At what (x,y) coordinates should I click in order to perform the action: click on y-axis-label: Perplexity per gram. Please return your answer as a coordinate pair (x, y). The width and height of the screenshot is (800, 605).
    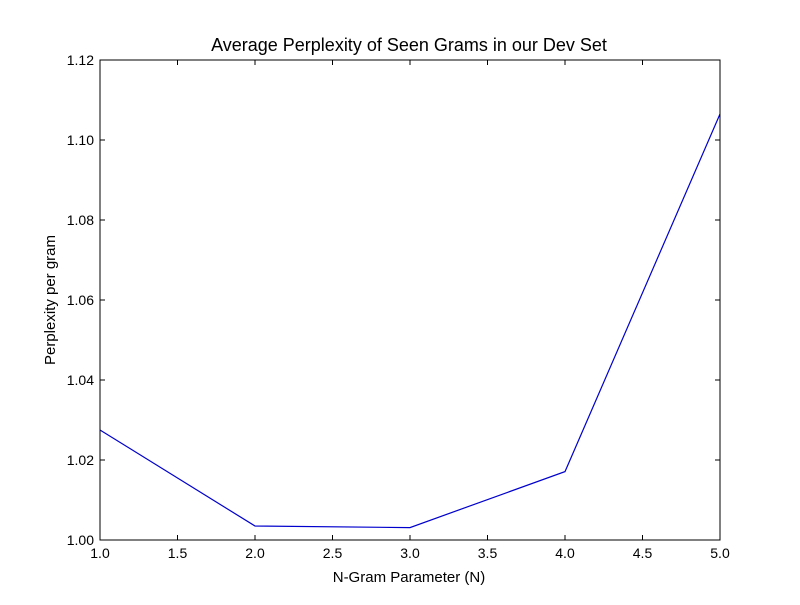
    Looking at the image, I should click on (50, 300).